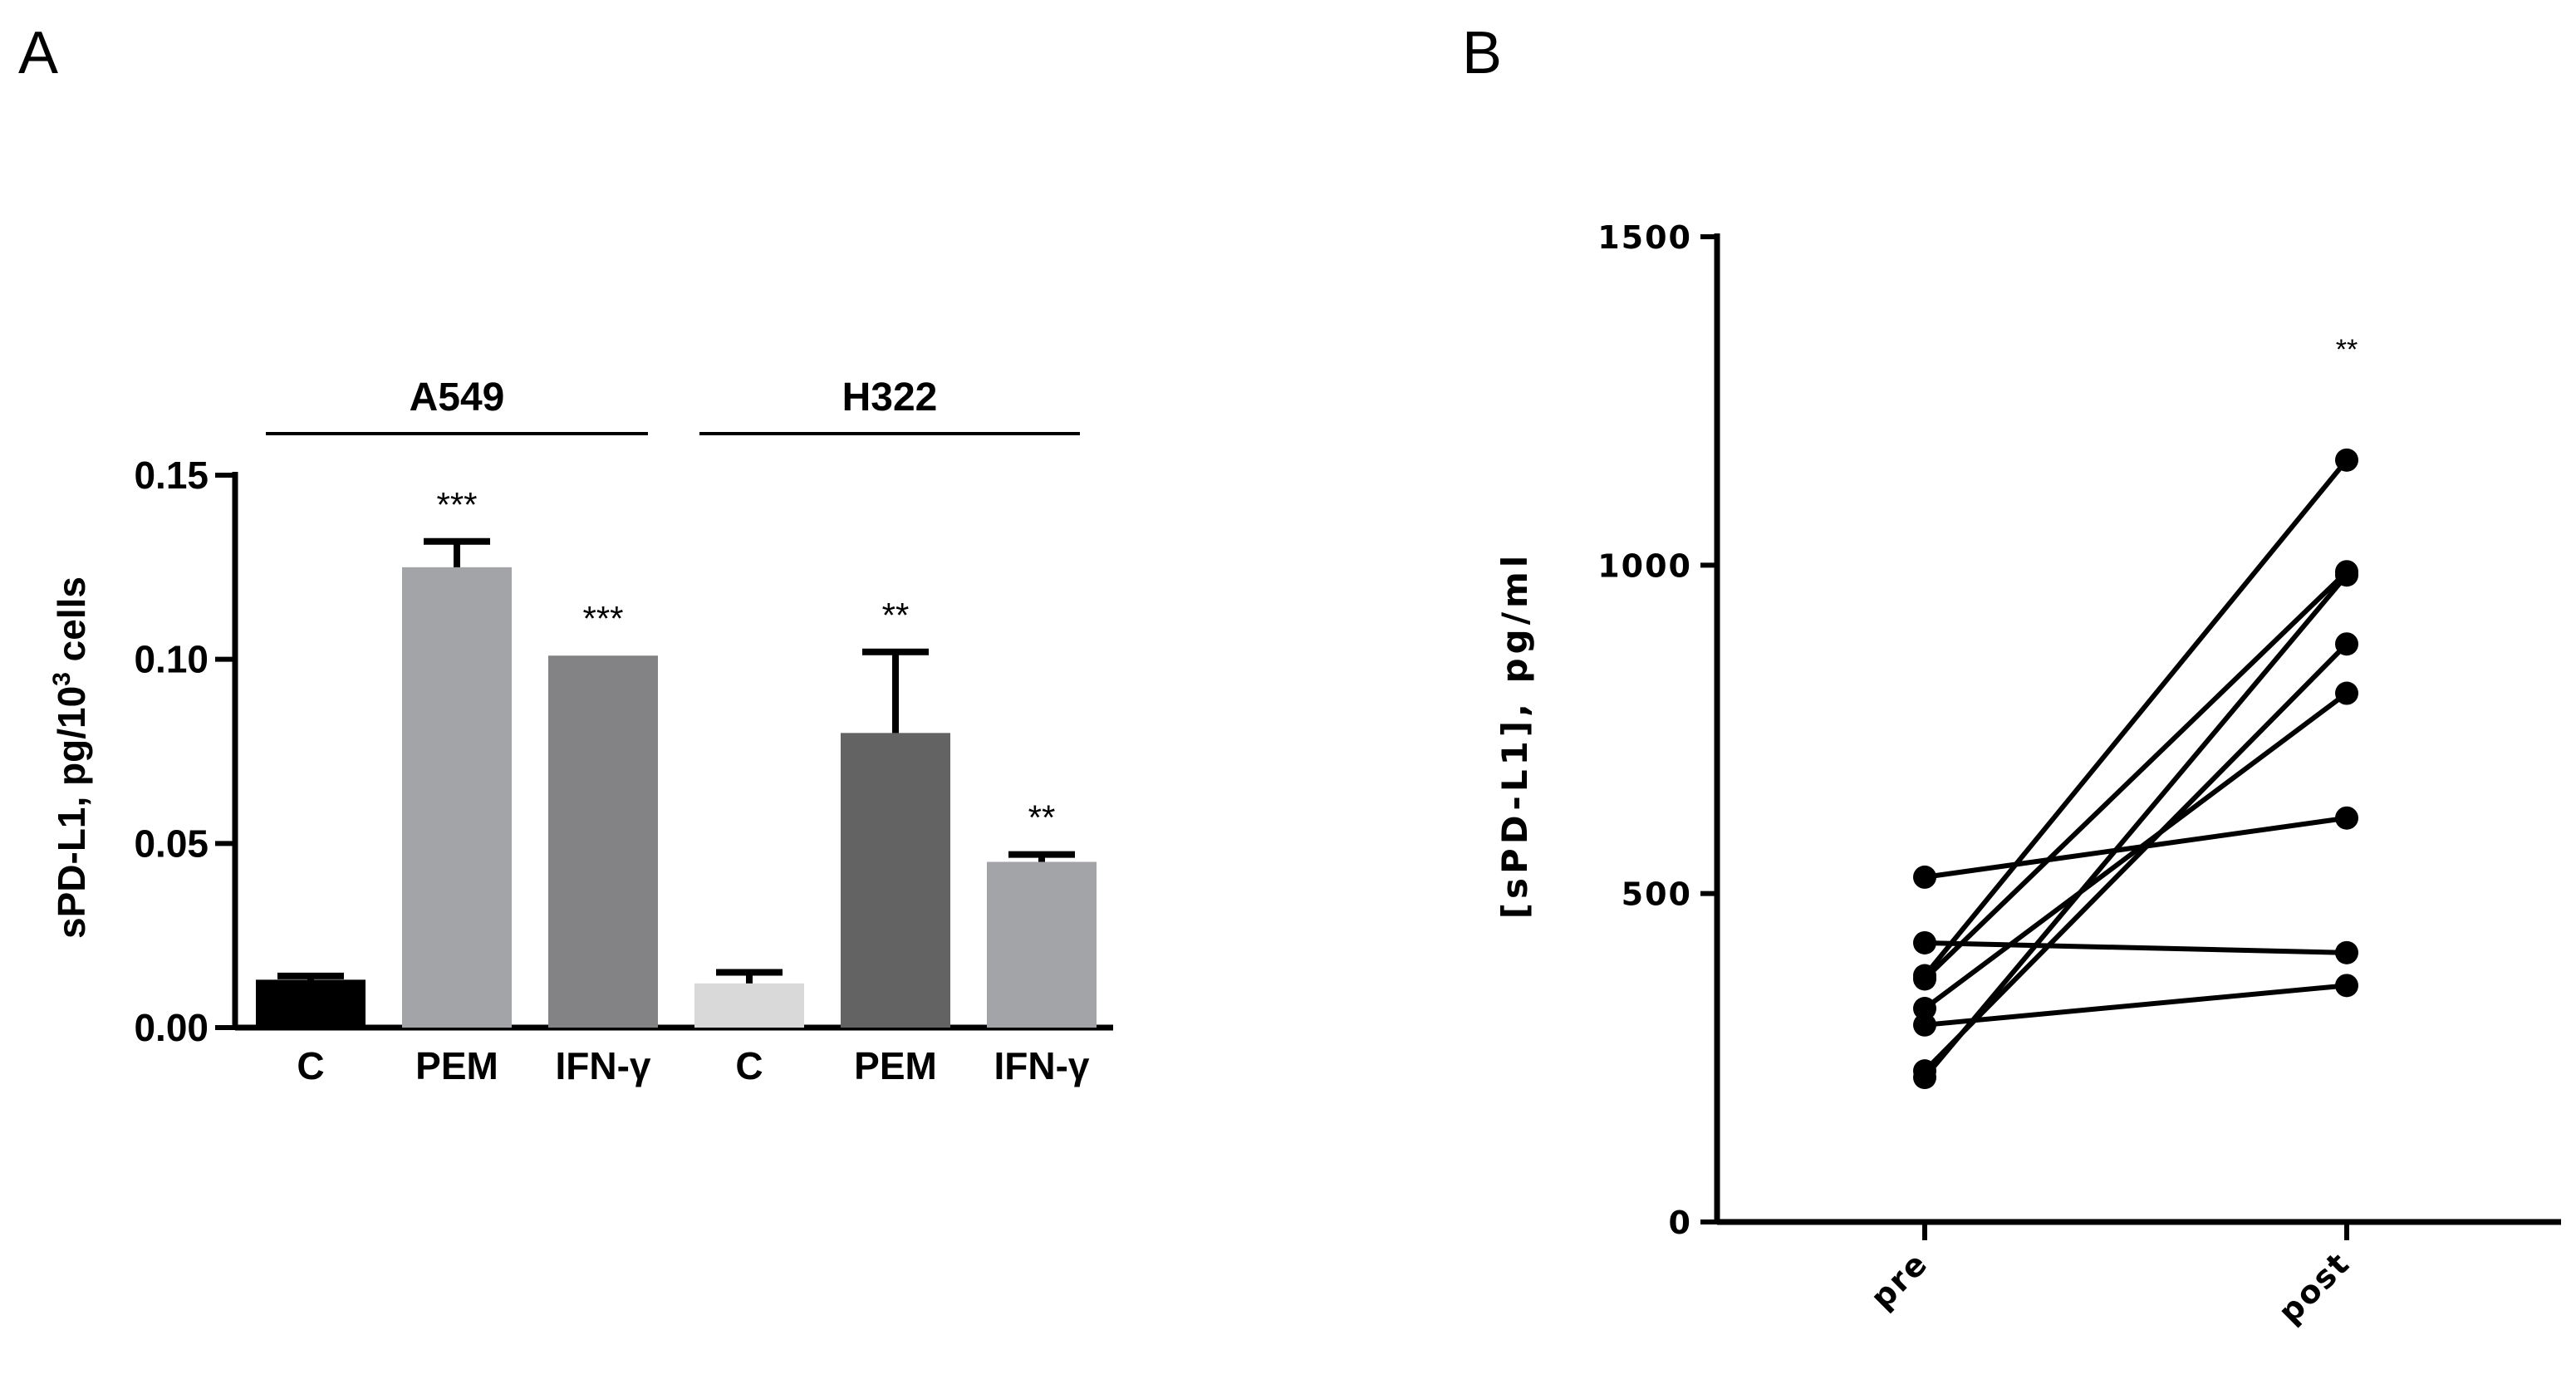 The image size is (2576, 1374). Describe the element at coordinates (1680, 1223) in the screenshot. I see `panel-b-y-tick-label: 0` at that location.